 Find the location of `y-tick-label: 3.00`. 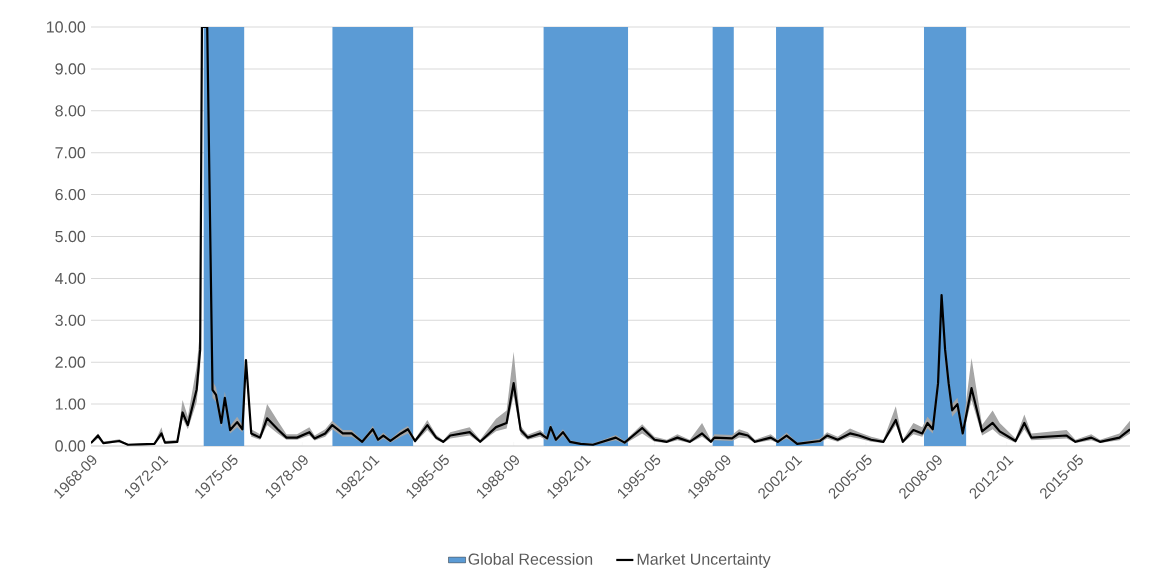

y-tick-label: 3.00 is located at coordinates (70, 320).